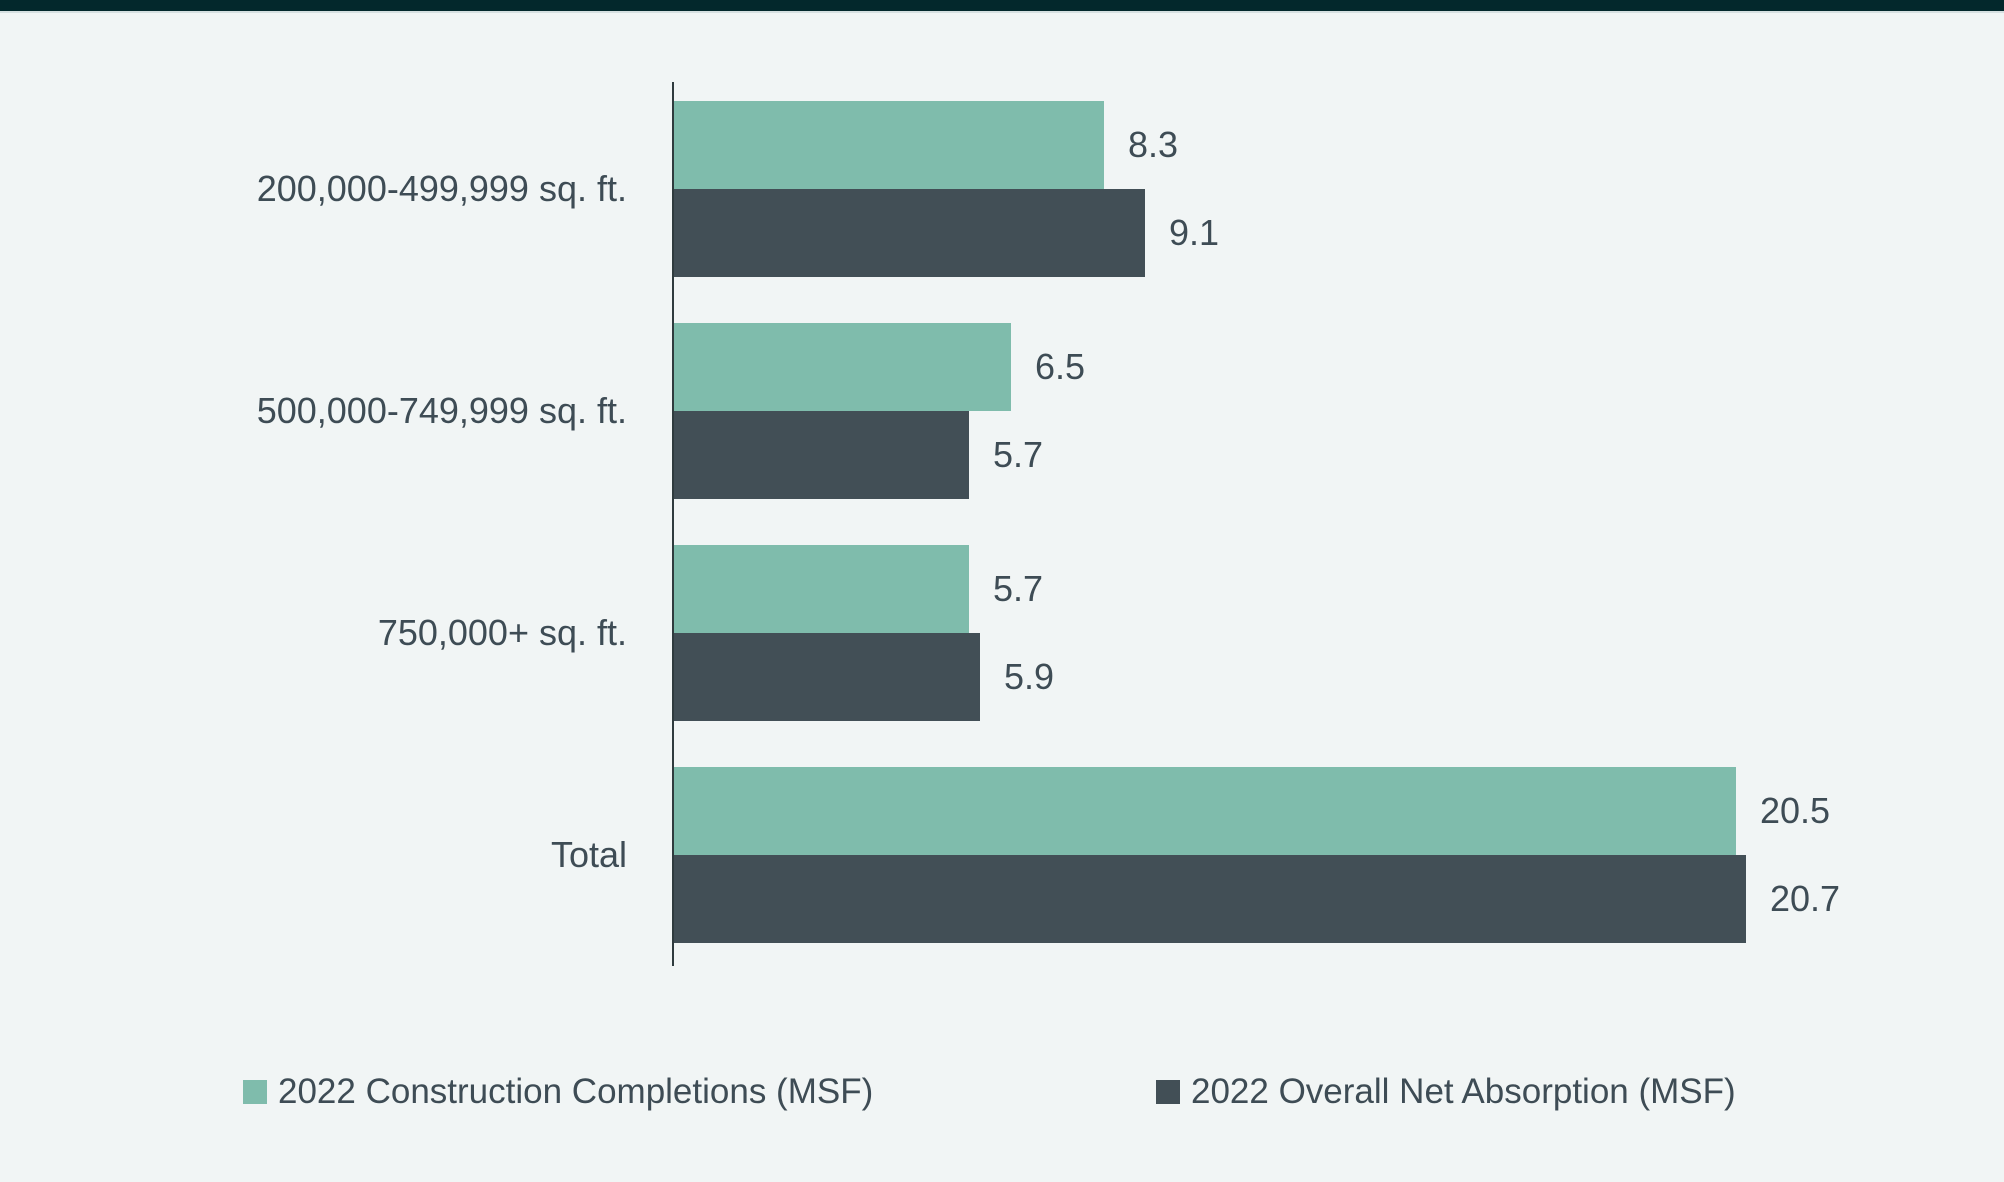  I want to click on value-label-net-absorption: 9.1, so click(1194, 232).